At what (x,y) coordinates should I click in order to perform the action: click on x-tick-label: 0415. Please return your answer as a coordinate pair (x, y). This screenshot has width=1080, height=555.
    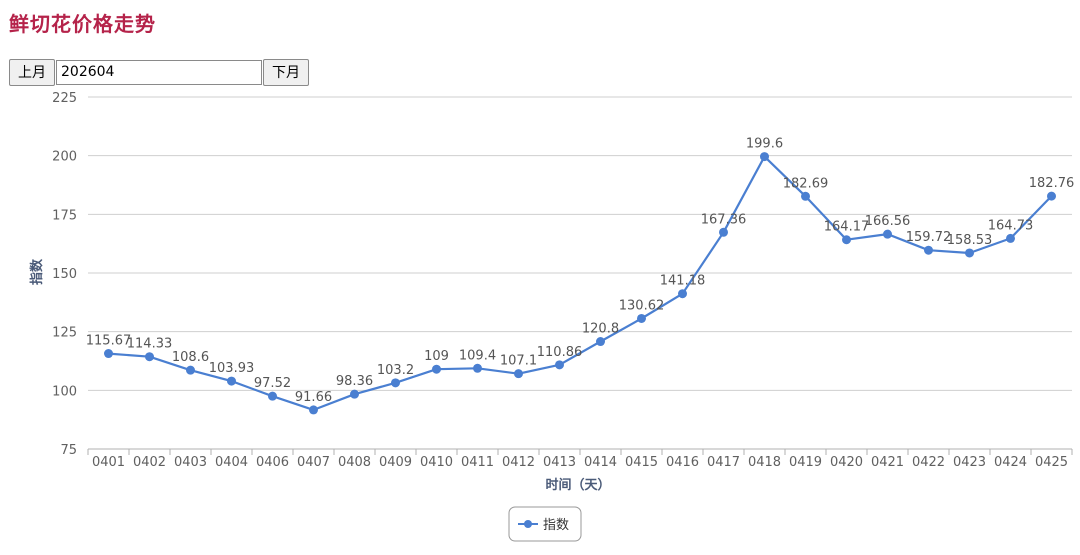
    Looking at the image, I should click on (641, 462).